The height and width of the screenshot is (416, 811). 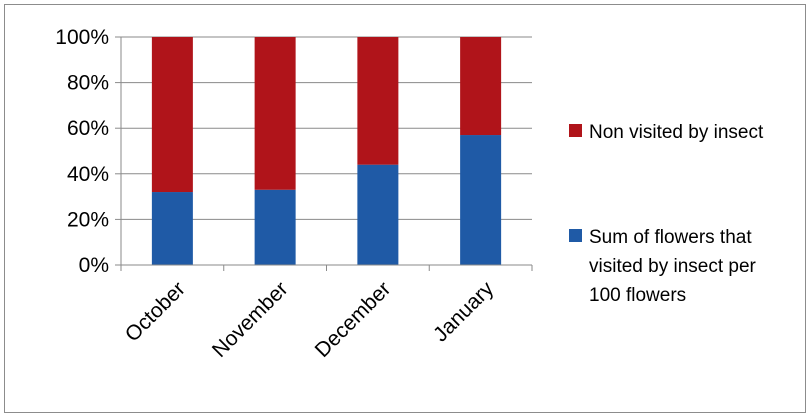 I want to click on x-tick-label: December, so click(x=353, y=319).